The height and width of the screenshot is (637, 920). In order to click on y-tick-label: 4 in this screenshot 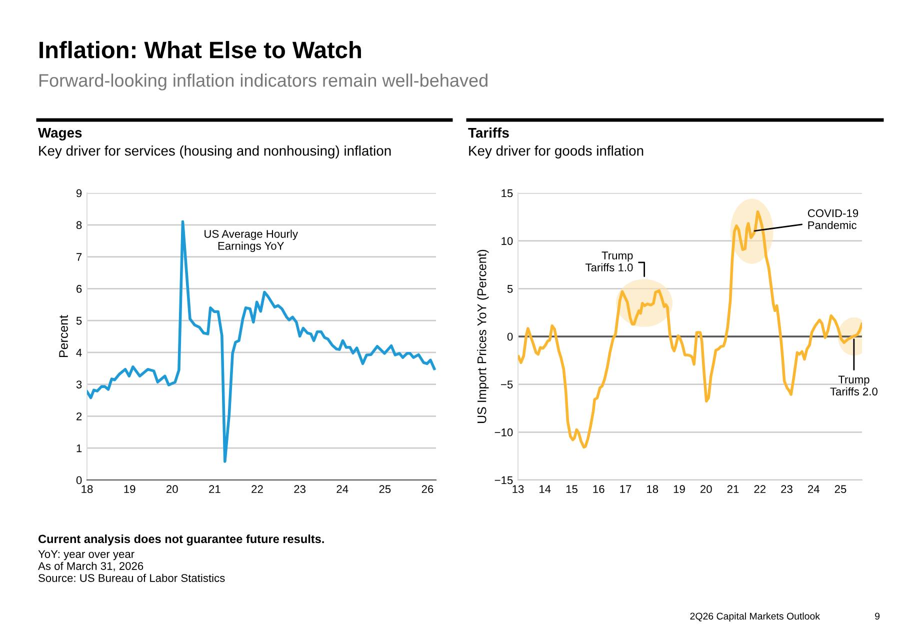, I will do `click(79, 352)`.